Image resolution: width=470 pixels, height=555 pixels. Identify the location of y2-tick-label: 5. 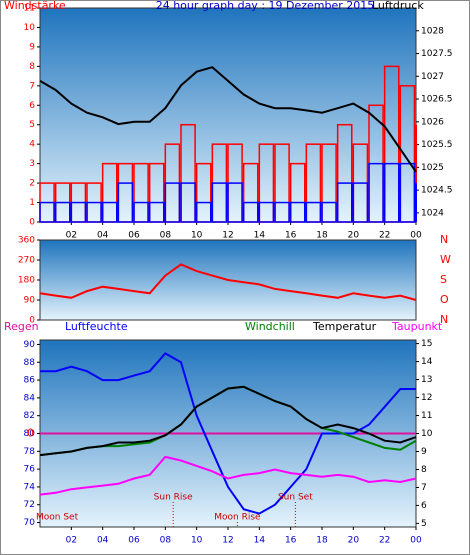
(424, 524).